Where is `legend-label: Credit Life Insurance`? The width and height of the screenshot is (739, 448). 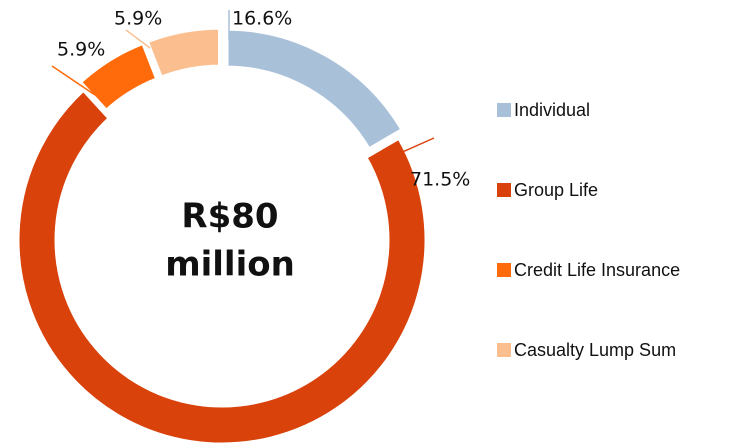 legend-label: Credit Life Insurance is located at coordinates (597, 270).